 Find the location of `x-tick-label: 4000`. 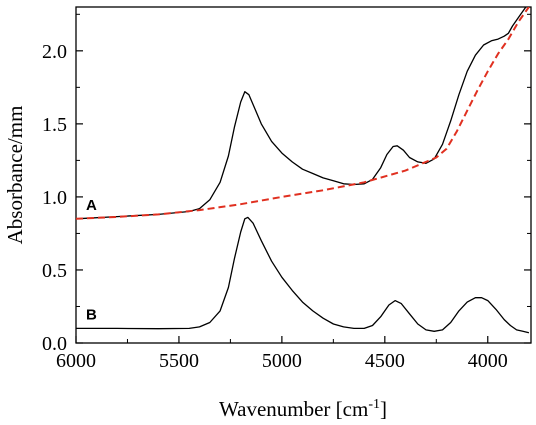

x-tick-label: 4000 is located at coordinates (488, 361).